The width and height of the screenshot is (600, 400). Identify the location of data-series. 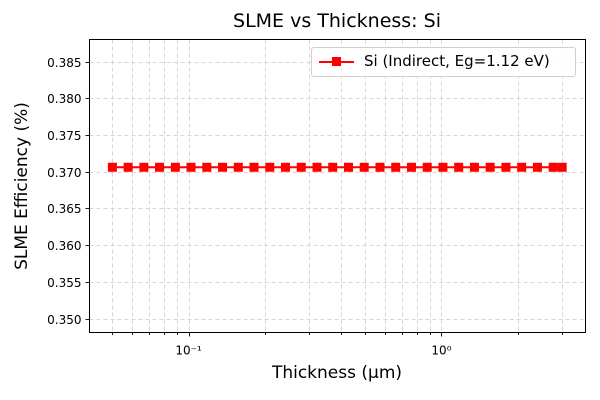
(337, 167).